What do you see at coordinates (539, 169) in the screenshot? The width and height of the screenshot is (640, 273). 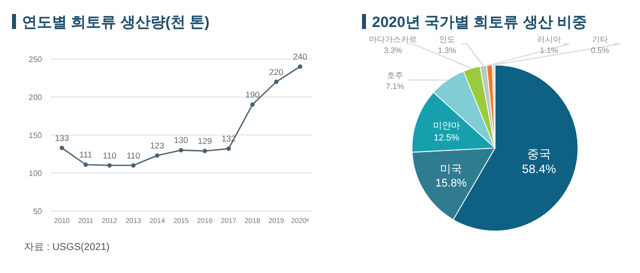 I see `data-label: 58.4%` at bounding box center [539, 169].